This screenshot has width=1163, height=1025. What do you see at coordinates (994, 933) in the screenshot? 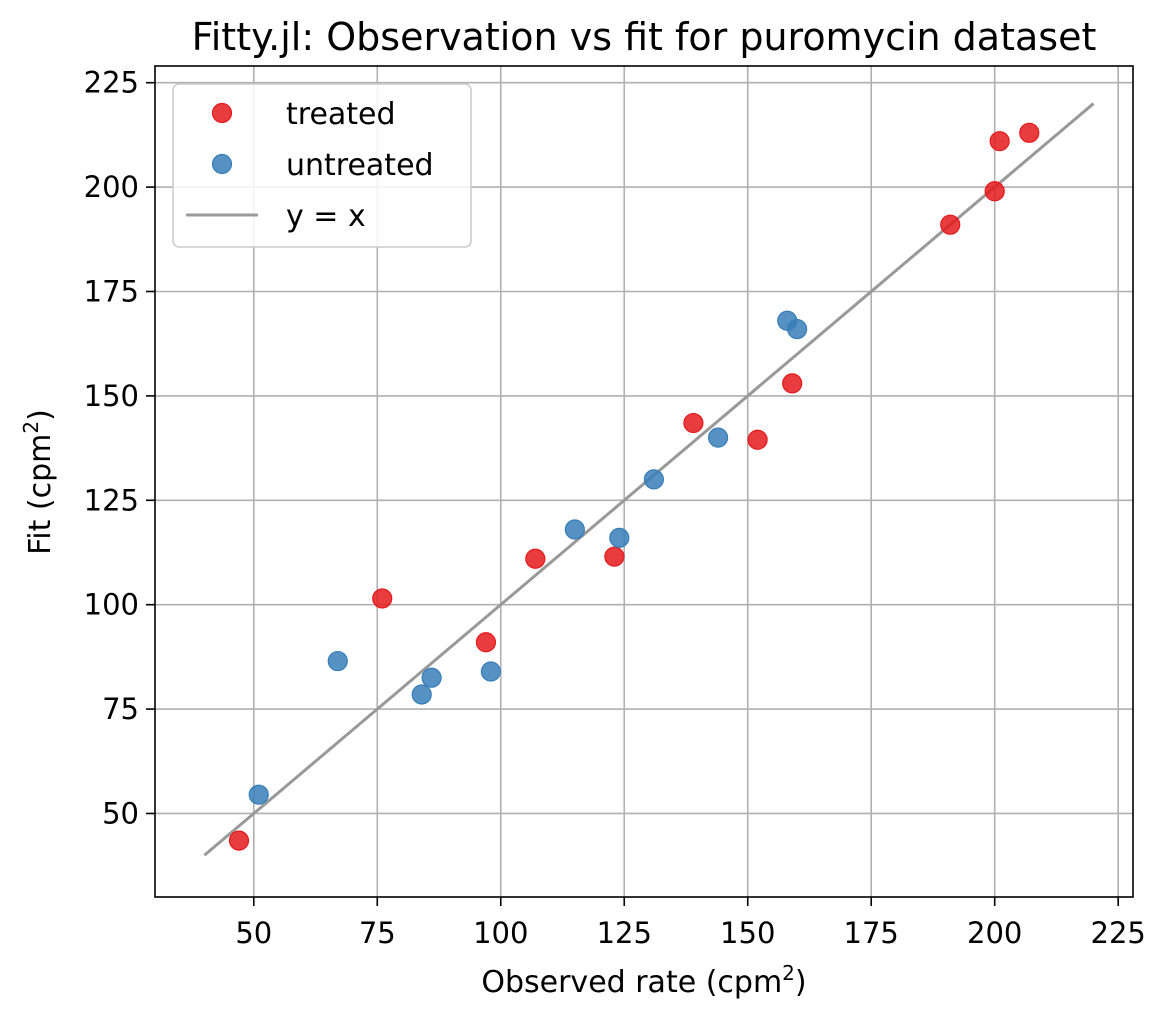
I see `x-tick-label: 200` at bounding box center [994, 933].